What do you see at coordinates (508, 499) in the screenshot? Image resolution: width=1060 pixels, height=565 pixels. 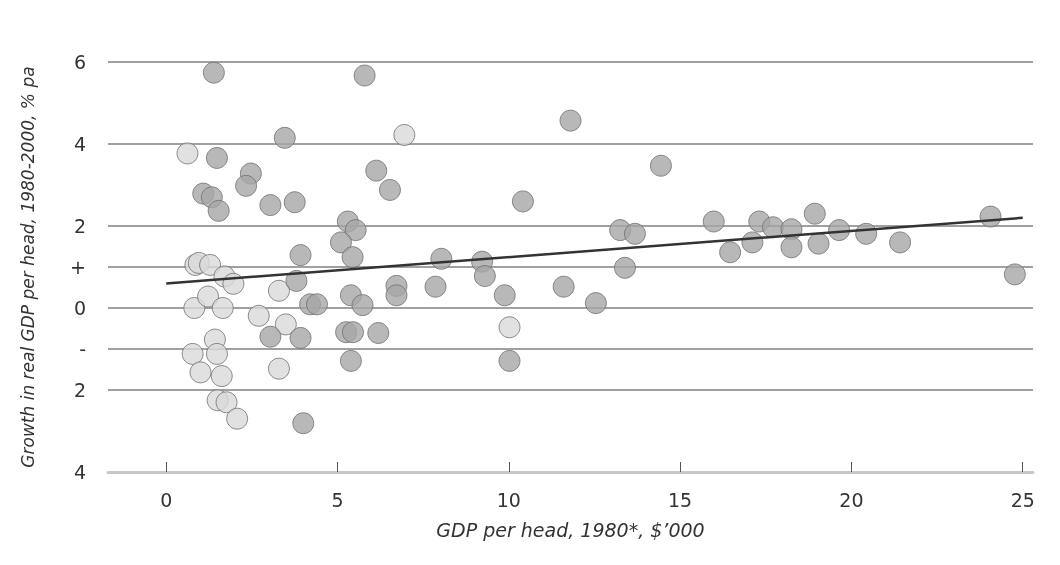 I see `x-tick-label: 10` at bounding box center [508, 499].